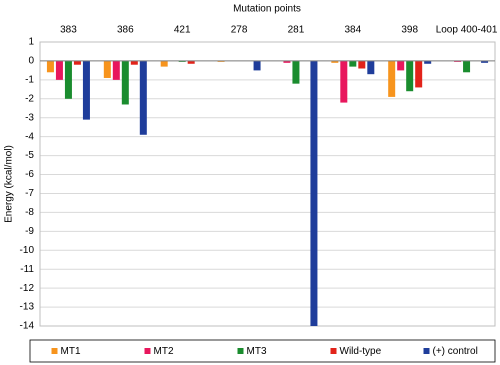 The width and height of the screenshot is (500, 365). Describe the element at coordinates (27, 288) in the screenshot. I see `y-tick-label: -12` at that location.